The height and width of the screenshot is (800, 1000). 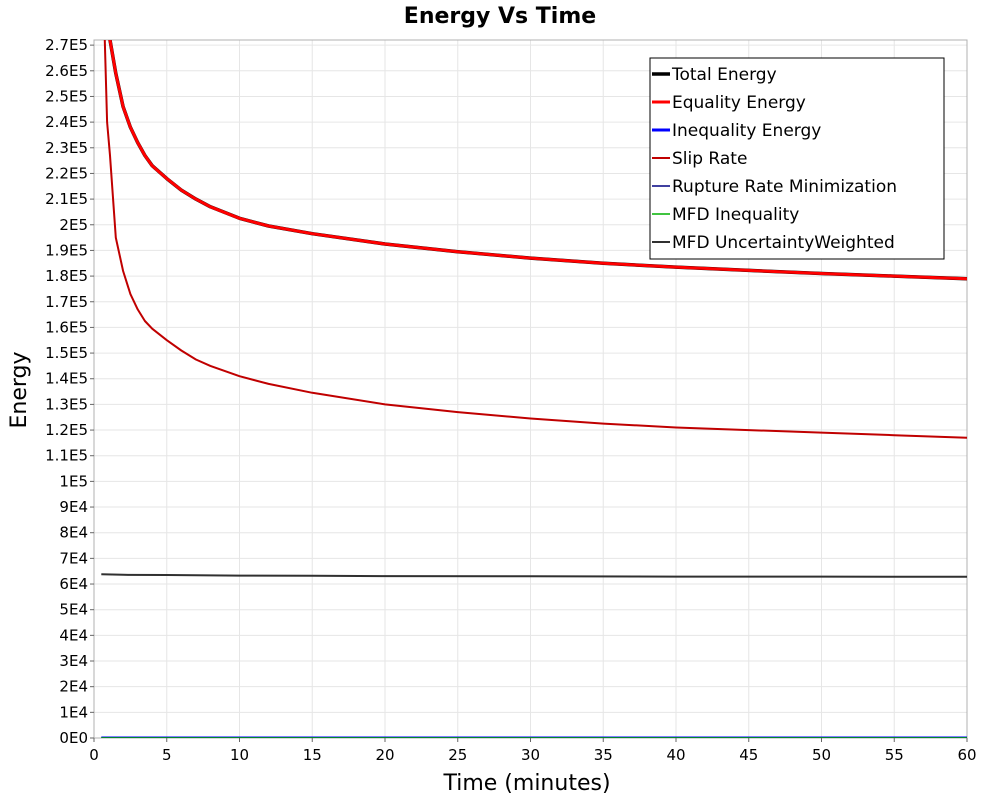 What do you see at coordinates (784, 187) in the screenshot?
I see `legend-label: Rupture Rate Minimization` at bounding box center [784, 187].